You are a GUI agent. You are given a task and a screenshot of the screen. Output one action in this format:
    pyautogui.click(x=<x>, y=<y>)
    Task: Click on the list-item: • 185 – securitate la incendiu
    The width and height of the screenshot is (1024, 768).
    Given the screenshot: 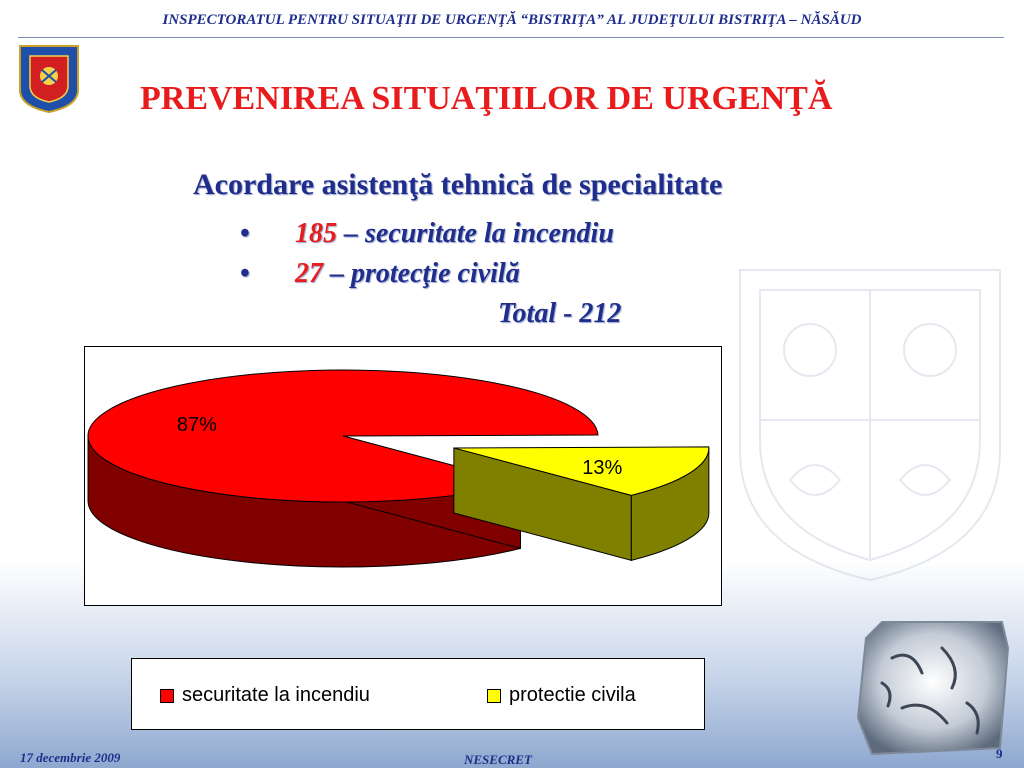 What is the action you would take?
    pyautogui.click(x=427, y=234)
    